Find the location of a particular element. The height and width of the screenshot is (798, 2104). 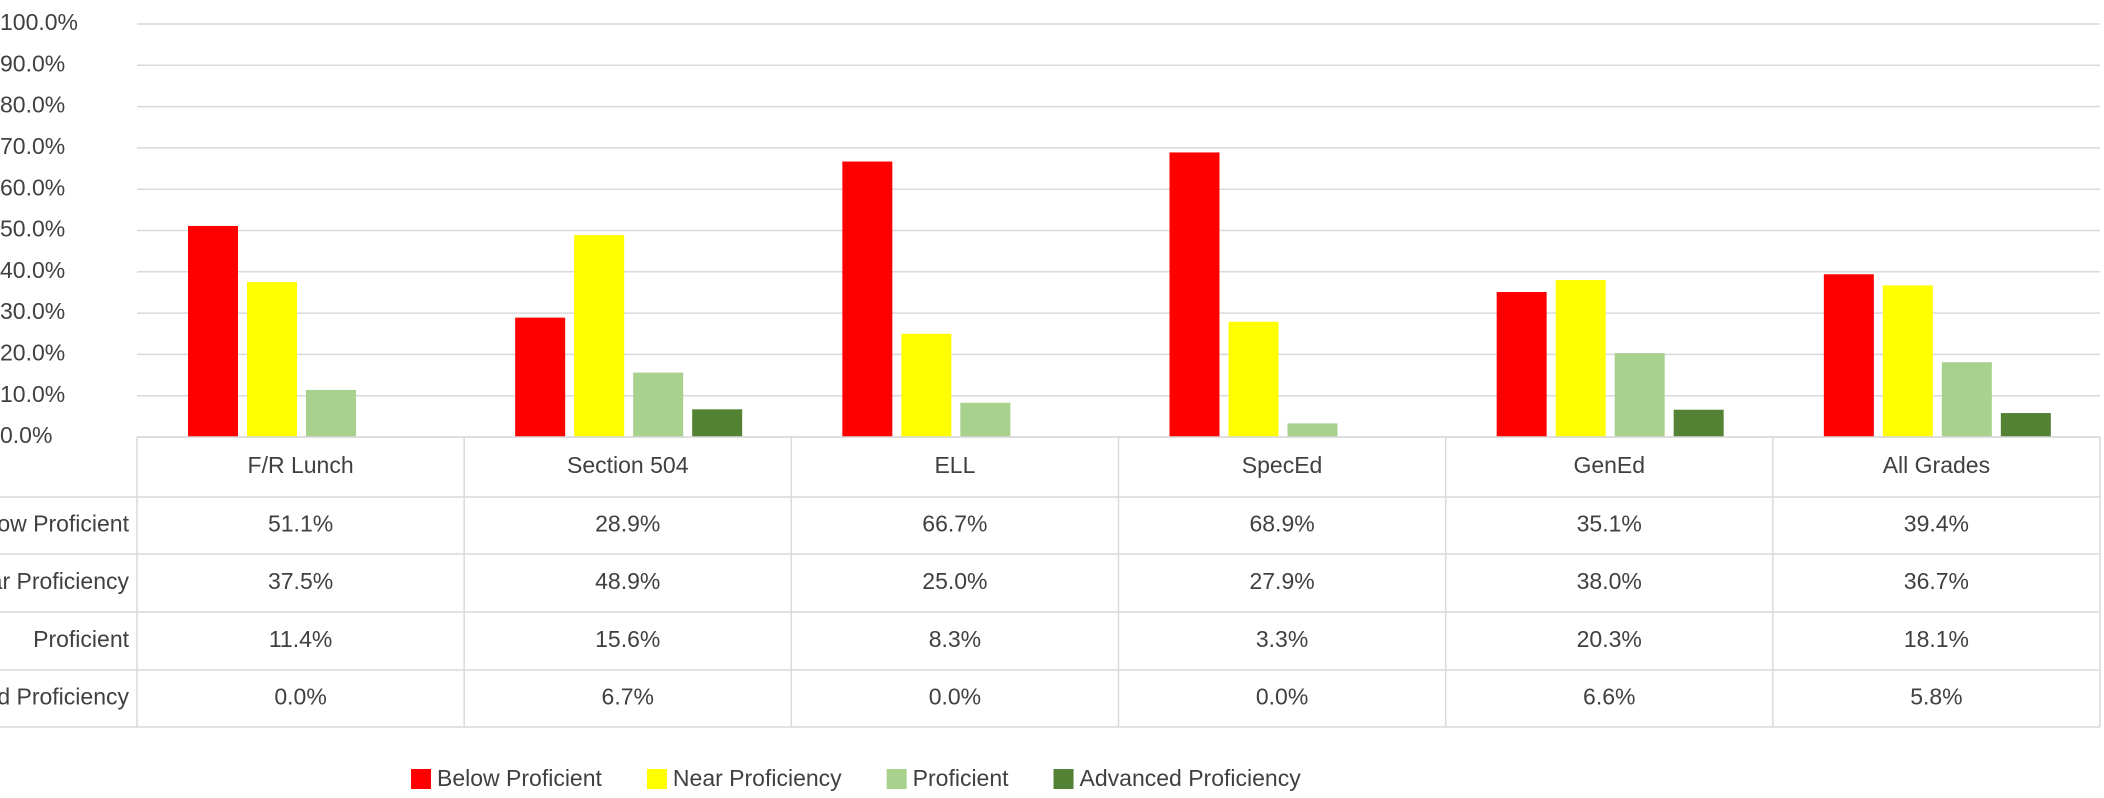

table-value: 8.3% is located at coordinates (955, 639).